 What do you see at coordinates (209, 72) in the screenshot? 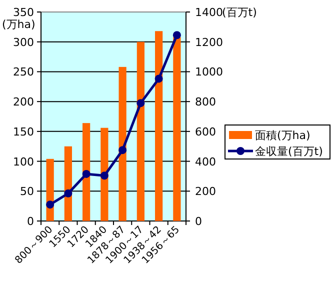
I see `y2-tick-label: 1000` at bounding box center [209, 72].